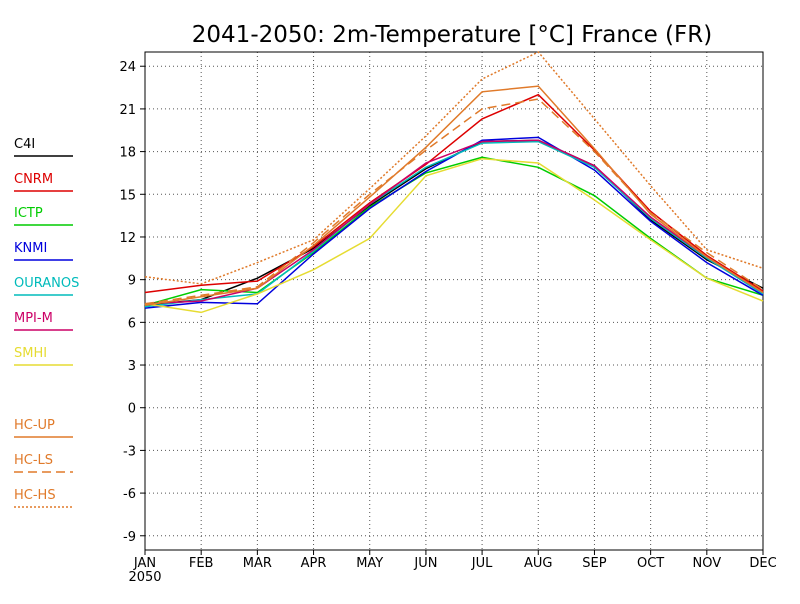  I want to click on legend-label: HC-UP, so click(34, 425).